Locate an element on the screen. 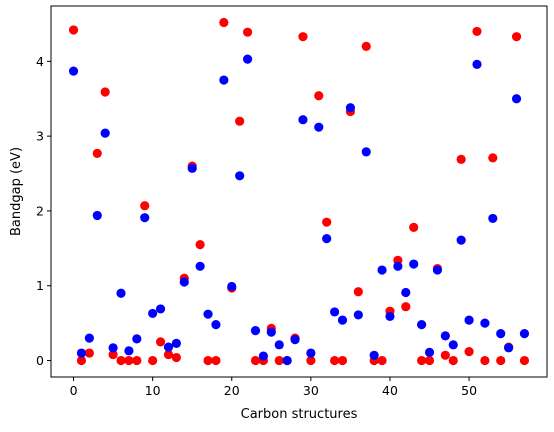 The height and width of the screenshot is (432, 554). y-tick-label: 4 is located at coordinates (40, 61).